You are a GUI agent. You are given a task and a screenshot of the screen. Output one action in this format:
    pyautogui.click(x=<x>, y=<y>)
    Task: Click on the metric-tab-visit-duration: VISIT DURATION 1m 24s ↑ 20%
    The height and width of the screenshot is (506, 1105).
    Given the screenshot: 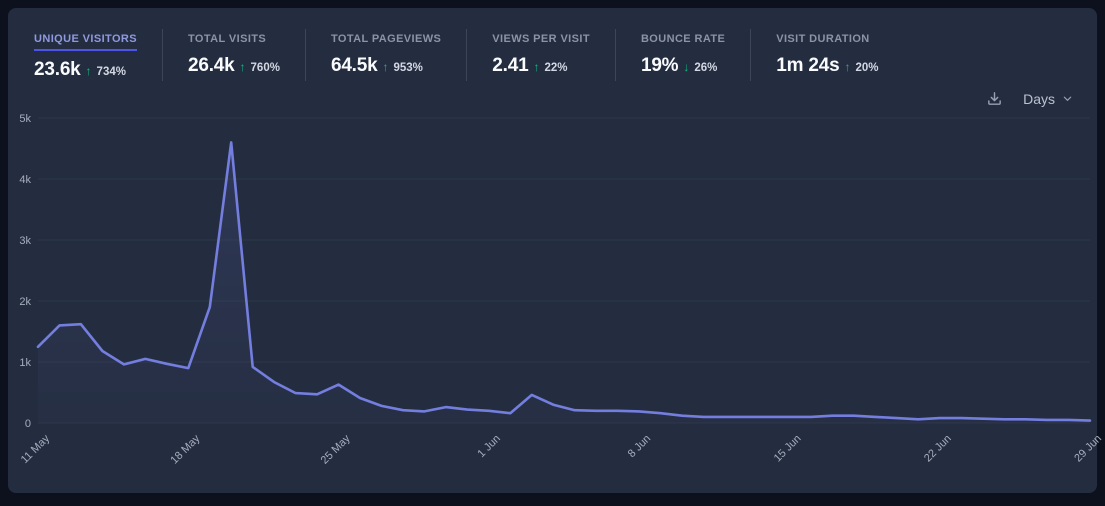 What is the action you would take?
    pyautogui.click(x=826, y=55)
    